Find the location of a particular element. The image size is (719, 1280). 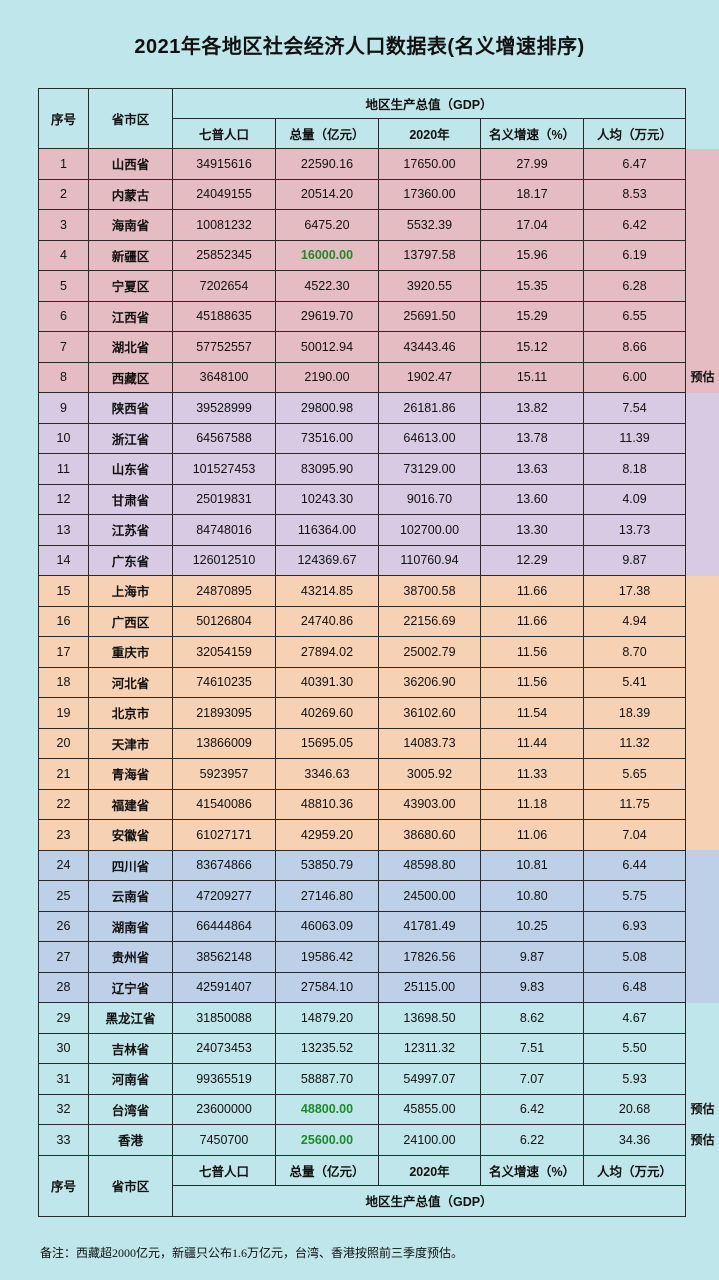

table-row: 22 福建省 41540086 48810.36 43903.00 11.18 11.75 is located at coordinates (362, 804).